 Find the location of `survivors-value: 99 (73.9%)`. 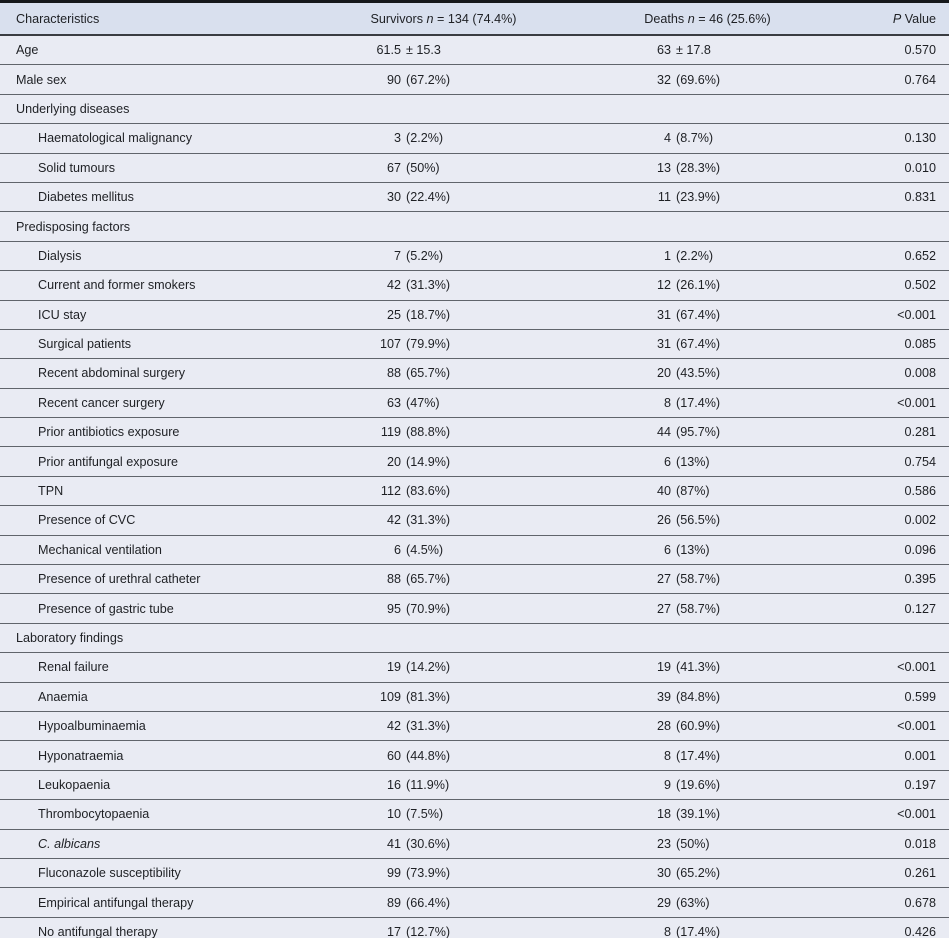

survivors-value: 99 (73.9%) is located at coordinates (471, 873).